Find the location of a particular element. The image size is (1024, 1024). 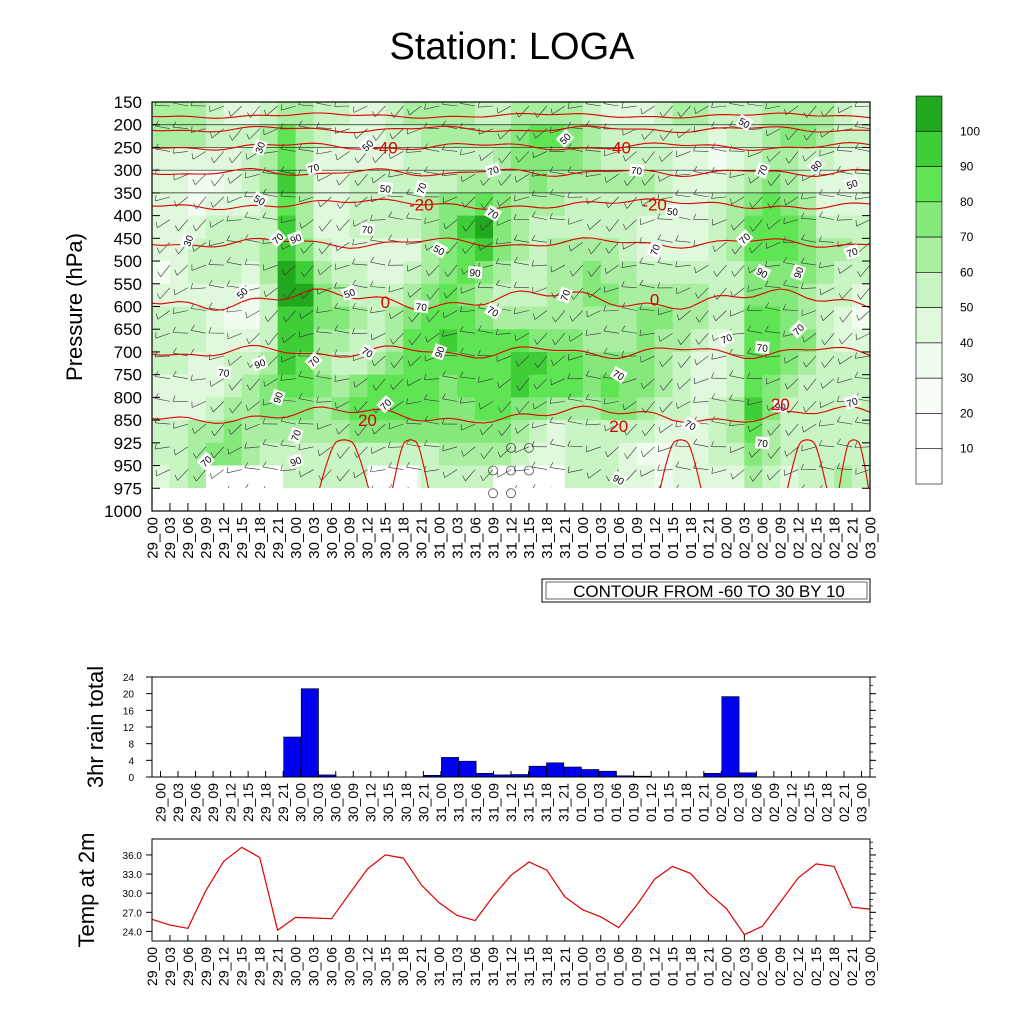

colorbar-box is located at coordinates (929, 290).